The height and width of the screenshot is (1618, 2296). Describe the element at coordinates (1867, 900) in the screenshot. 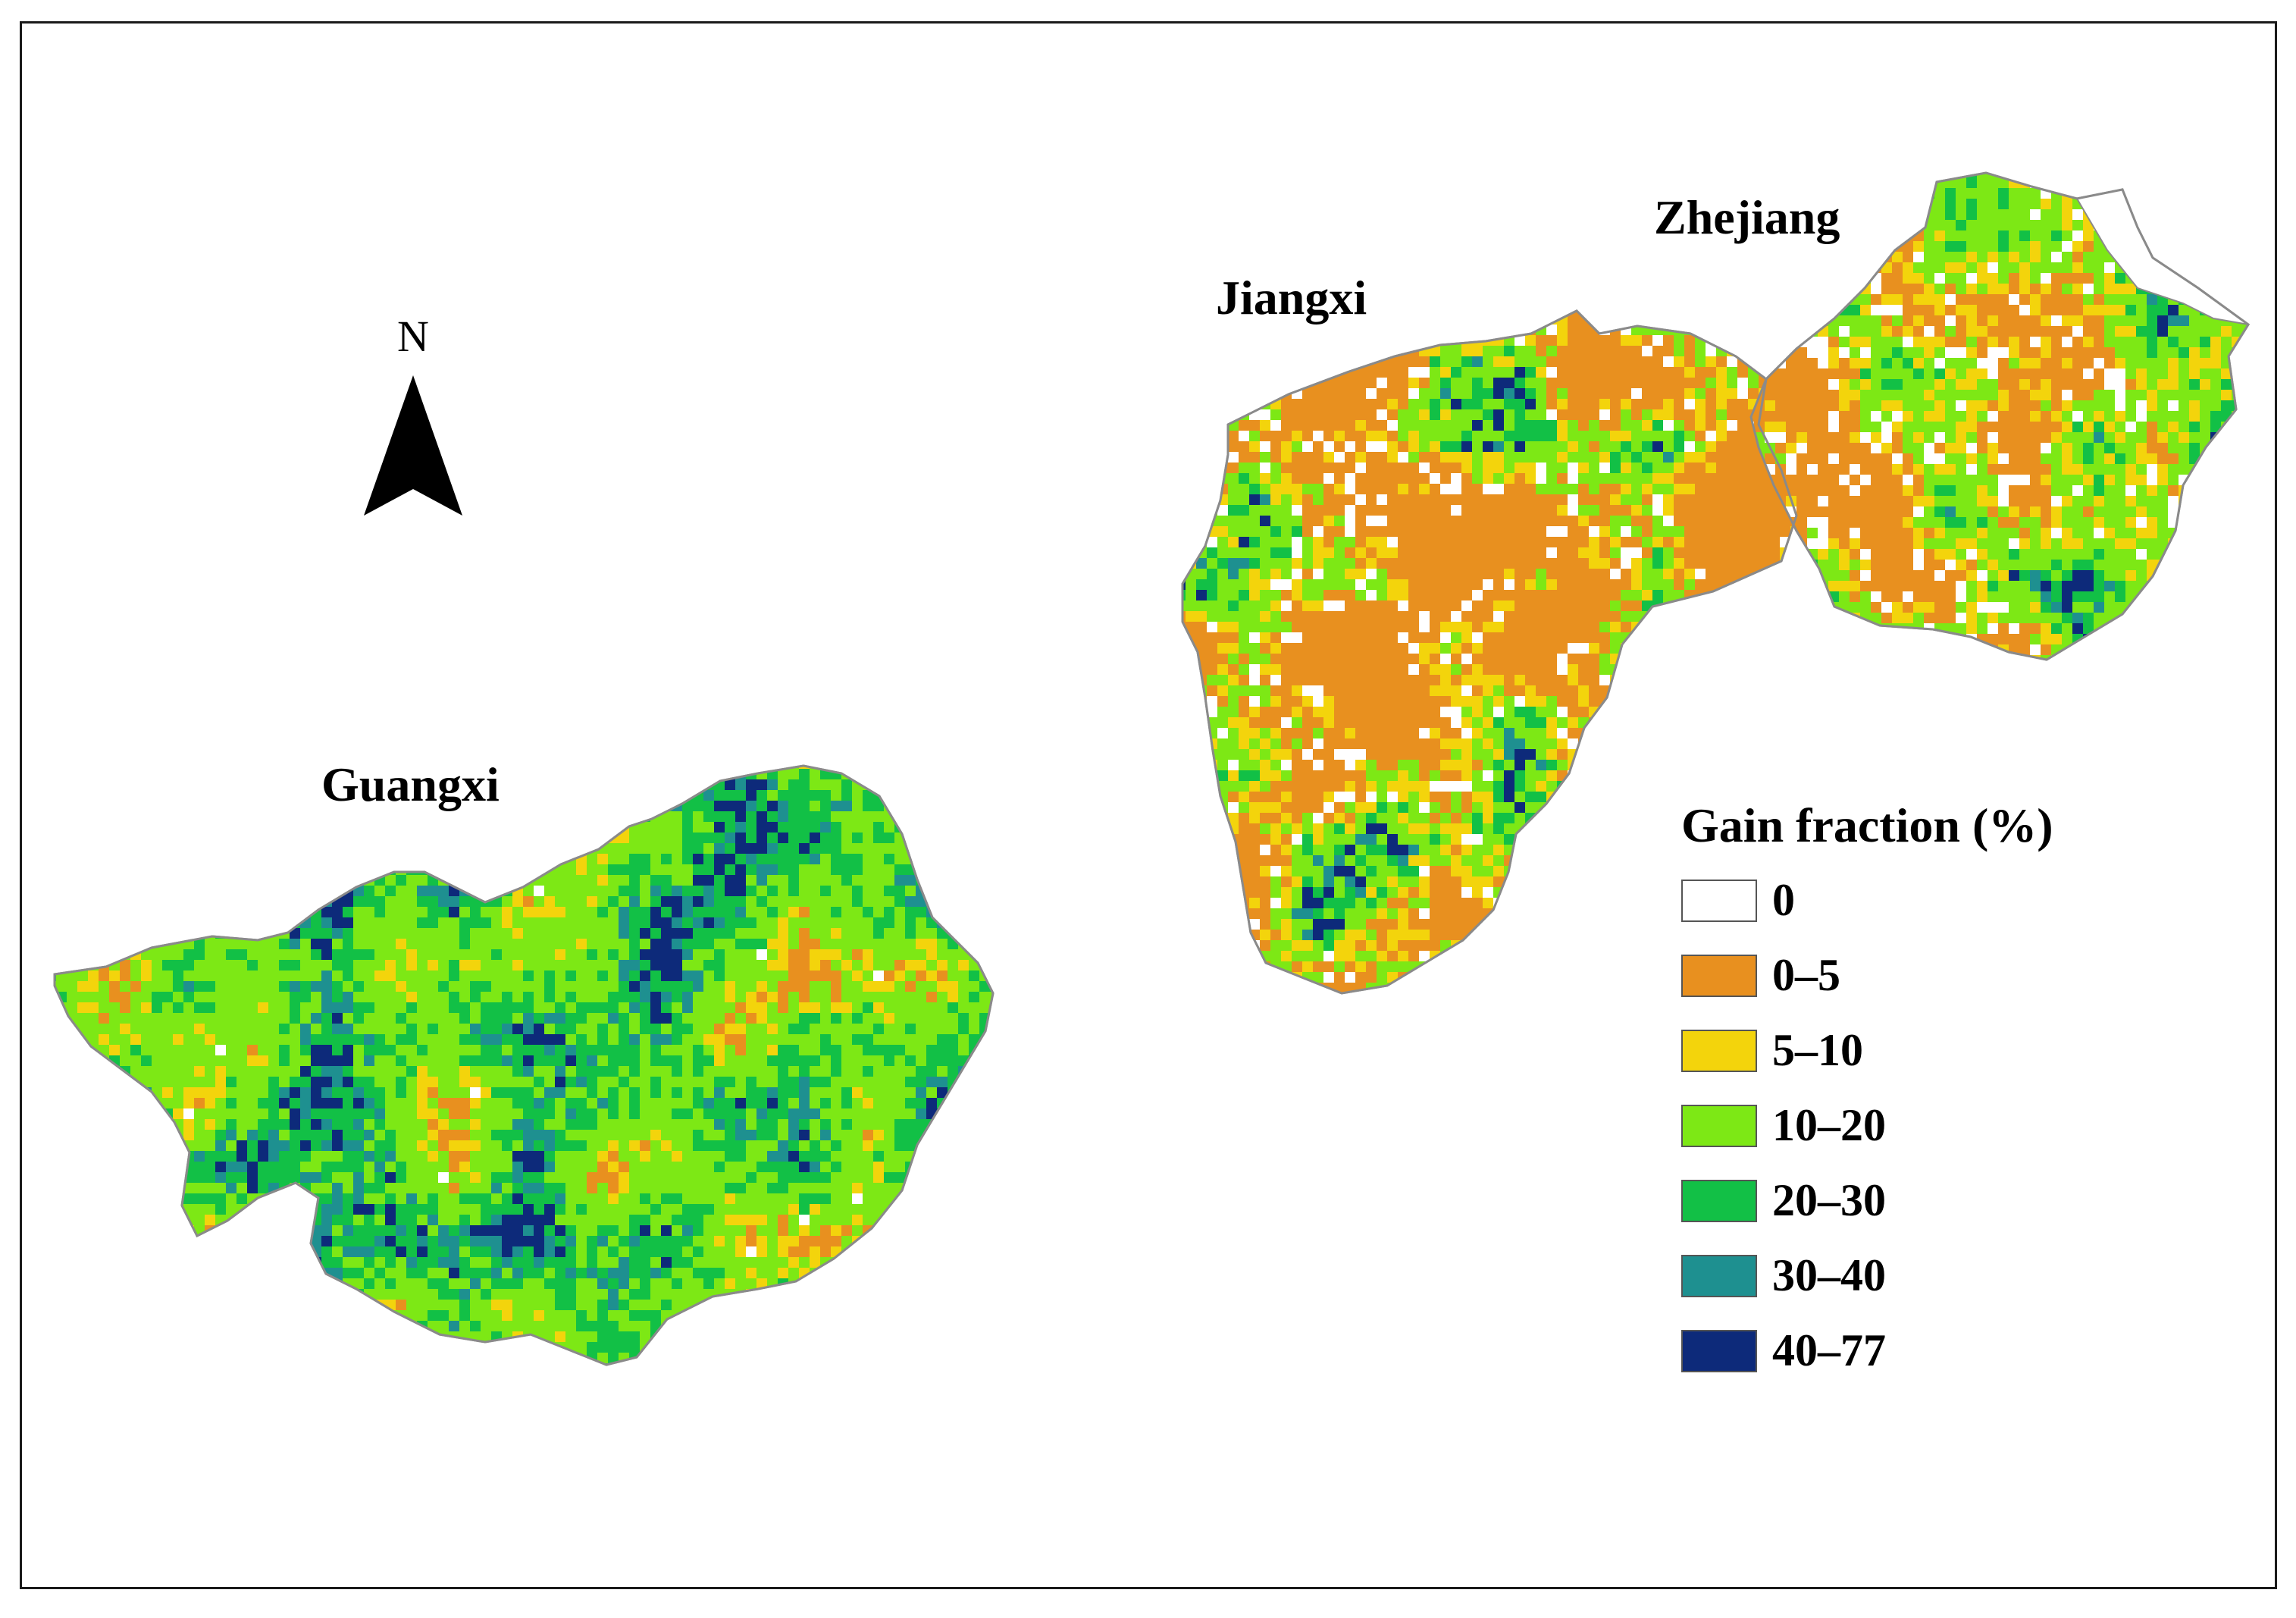

I see `legend-item: 0` at that location.